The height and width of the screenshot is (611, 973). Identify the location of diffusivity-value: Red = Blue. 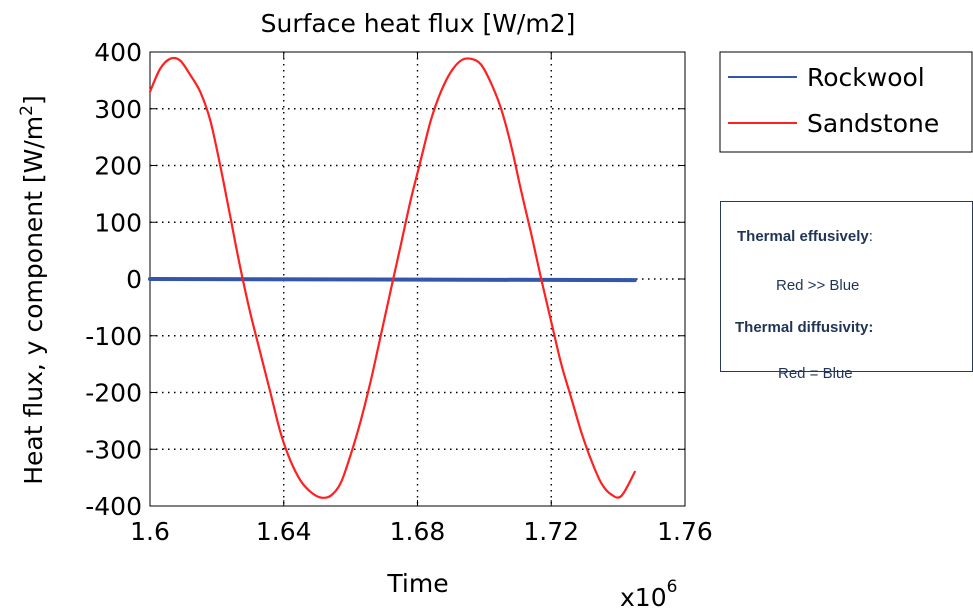
(815, 373).